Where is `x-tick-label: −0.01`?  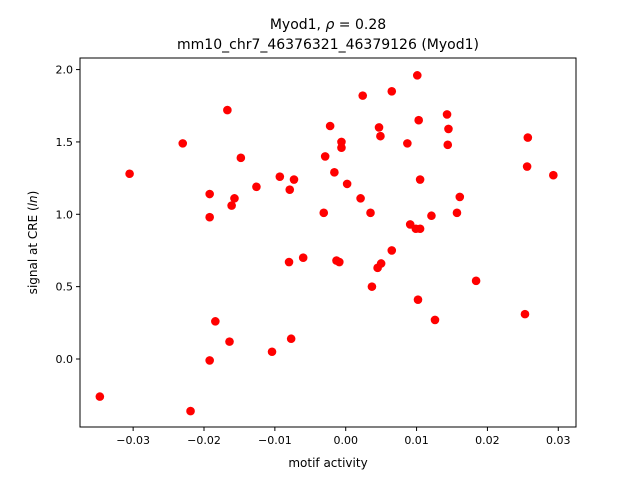 x-tick-label: −0.01 is located at coordinates (275, 440).